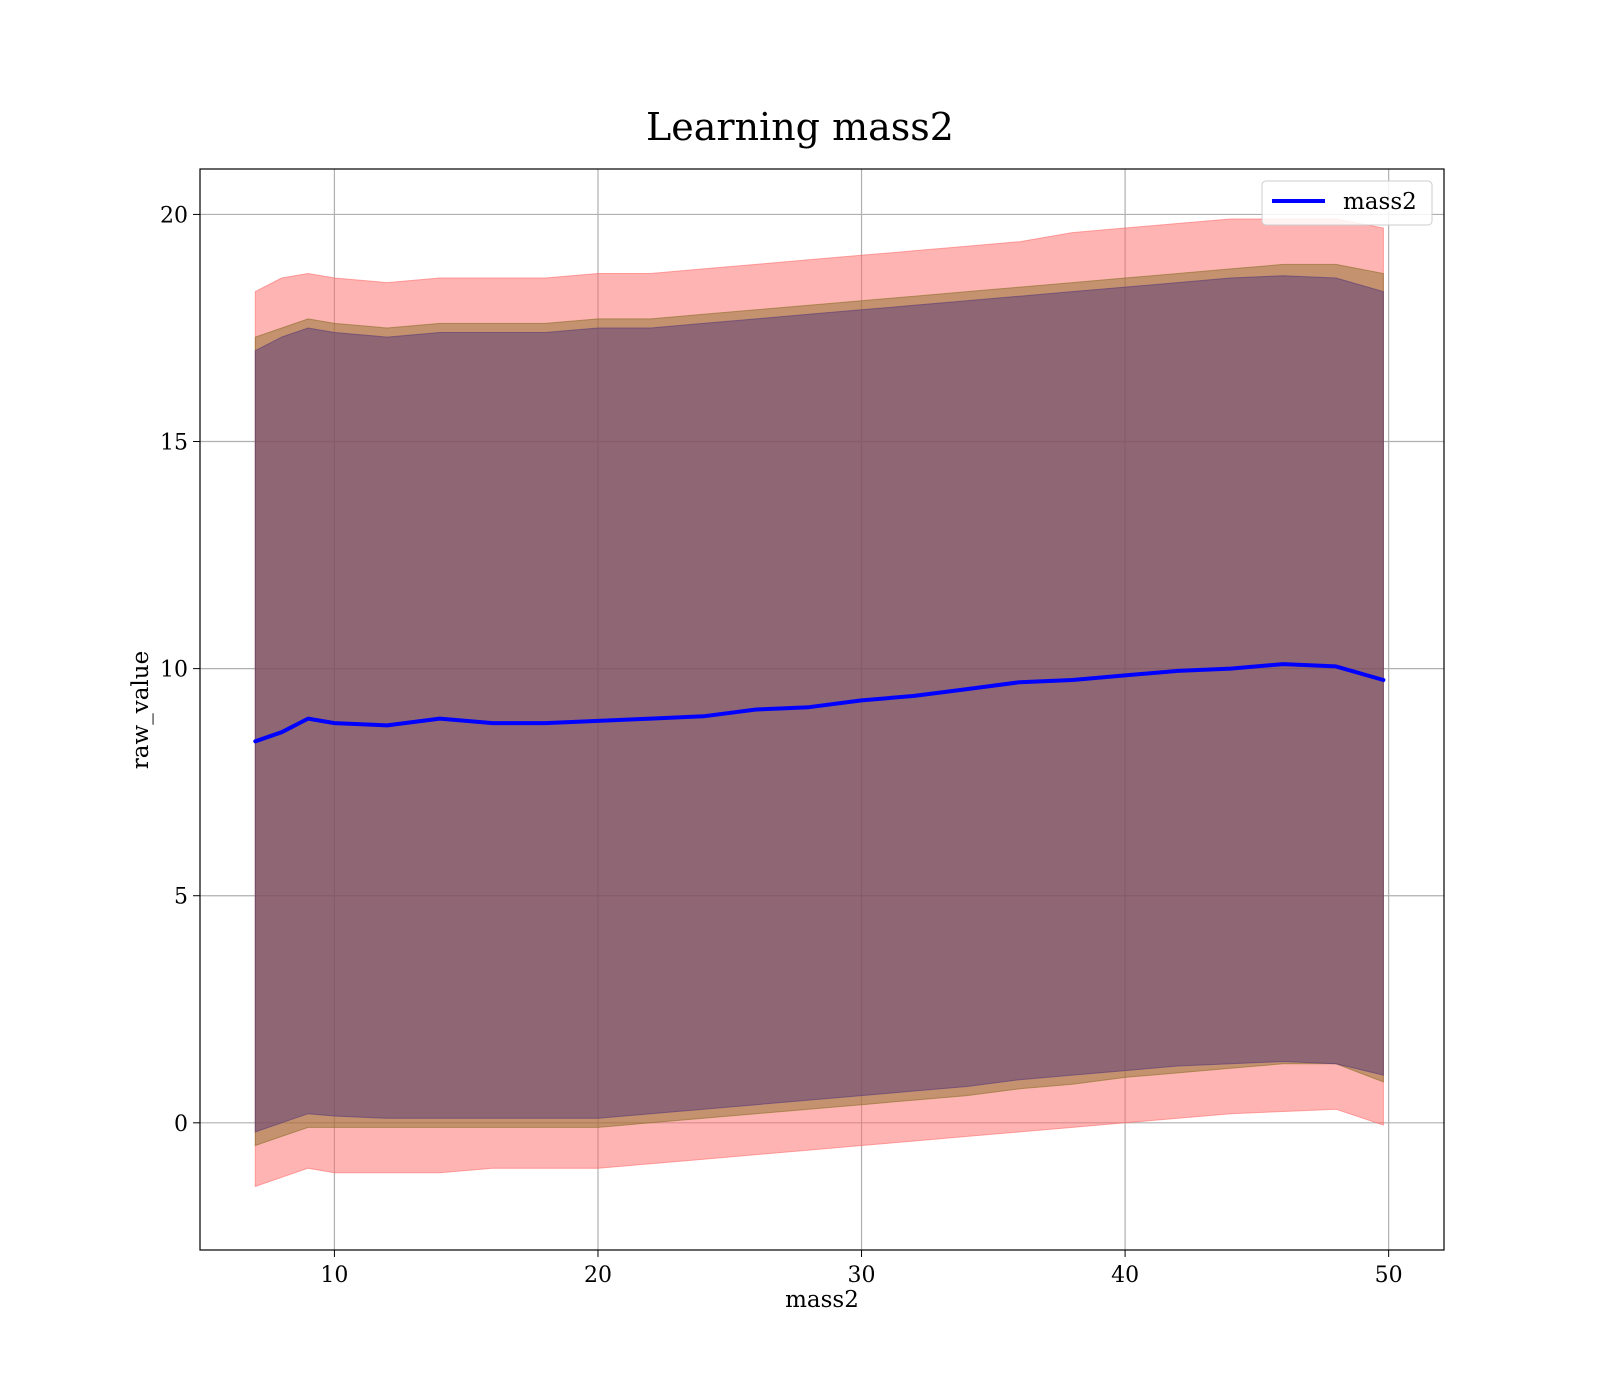  Describe the element at coordinates (181, 1124) in the screenshot. I see `y-tick-label: 0` at that location.